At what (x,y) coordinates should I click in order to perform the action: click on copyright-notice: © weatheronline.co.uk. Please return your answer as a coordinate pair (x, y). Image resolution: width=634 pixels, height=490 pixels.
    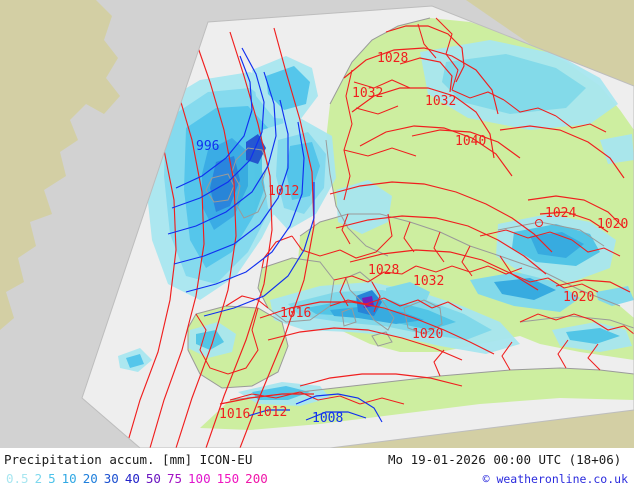
    Looking at the image, I should click on (555, 479).